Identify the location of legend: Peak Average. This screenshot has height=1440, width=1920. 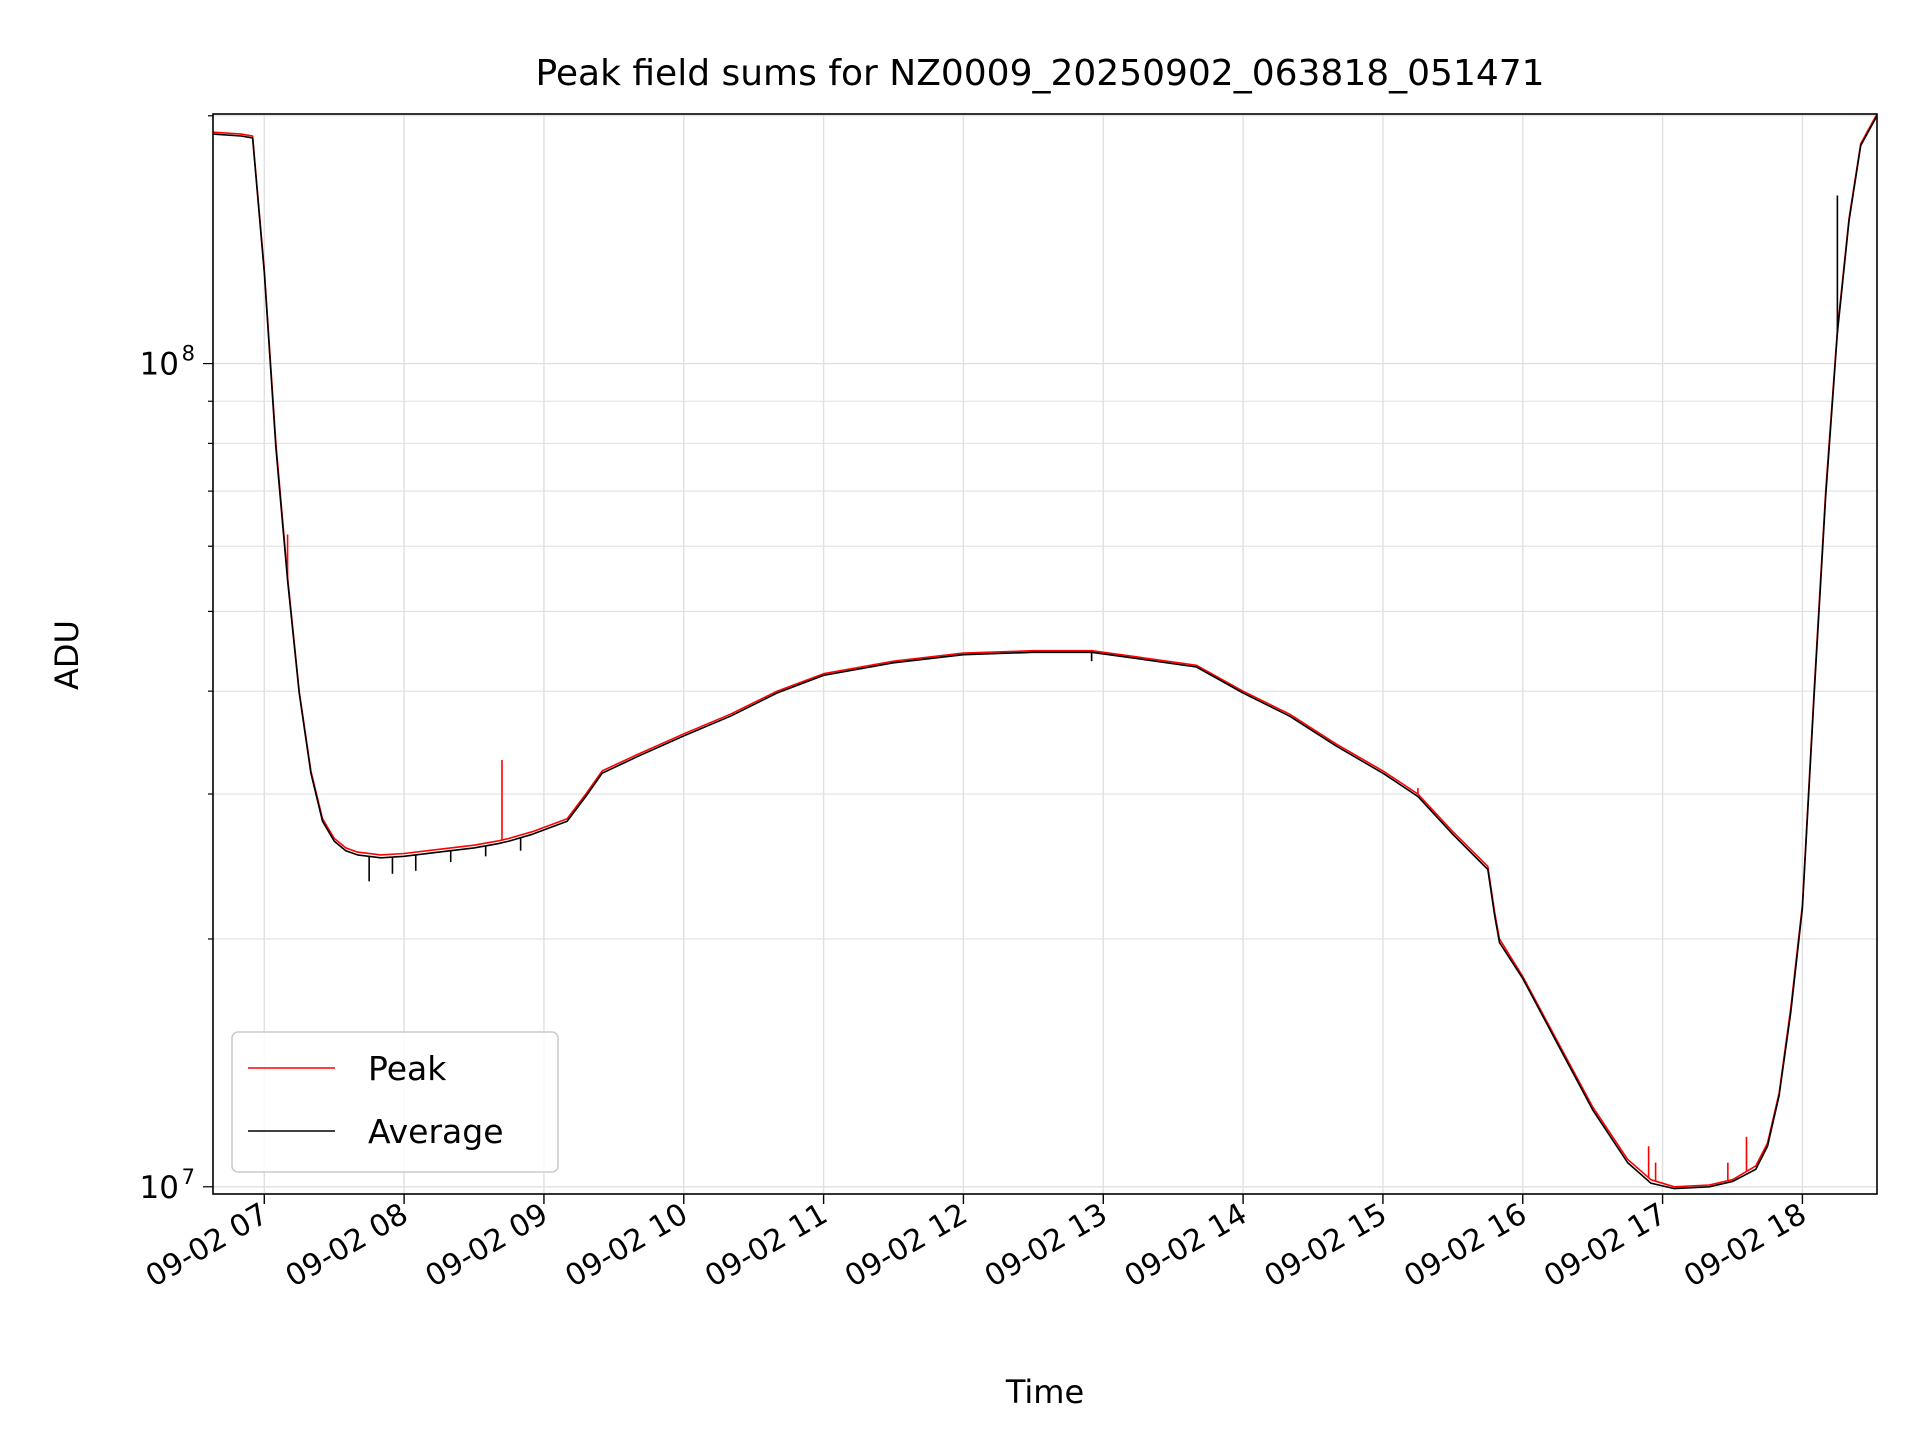
(395, 1102).